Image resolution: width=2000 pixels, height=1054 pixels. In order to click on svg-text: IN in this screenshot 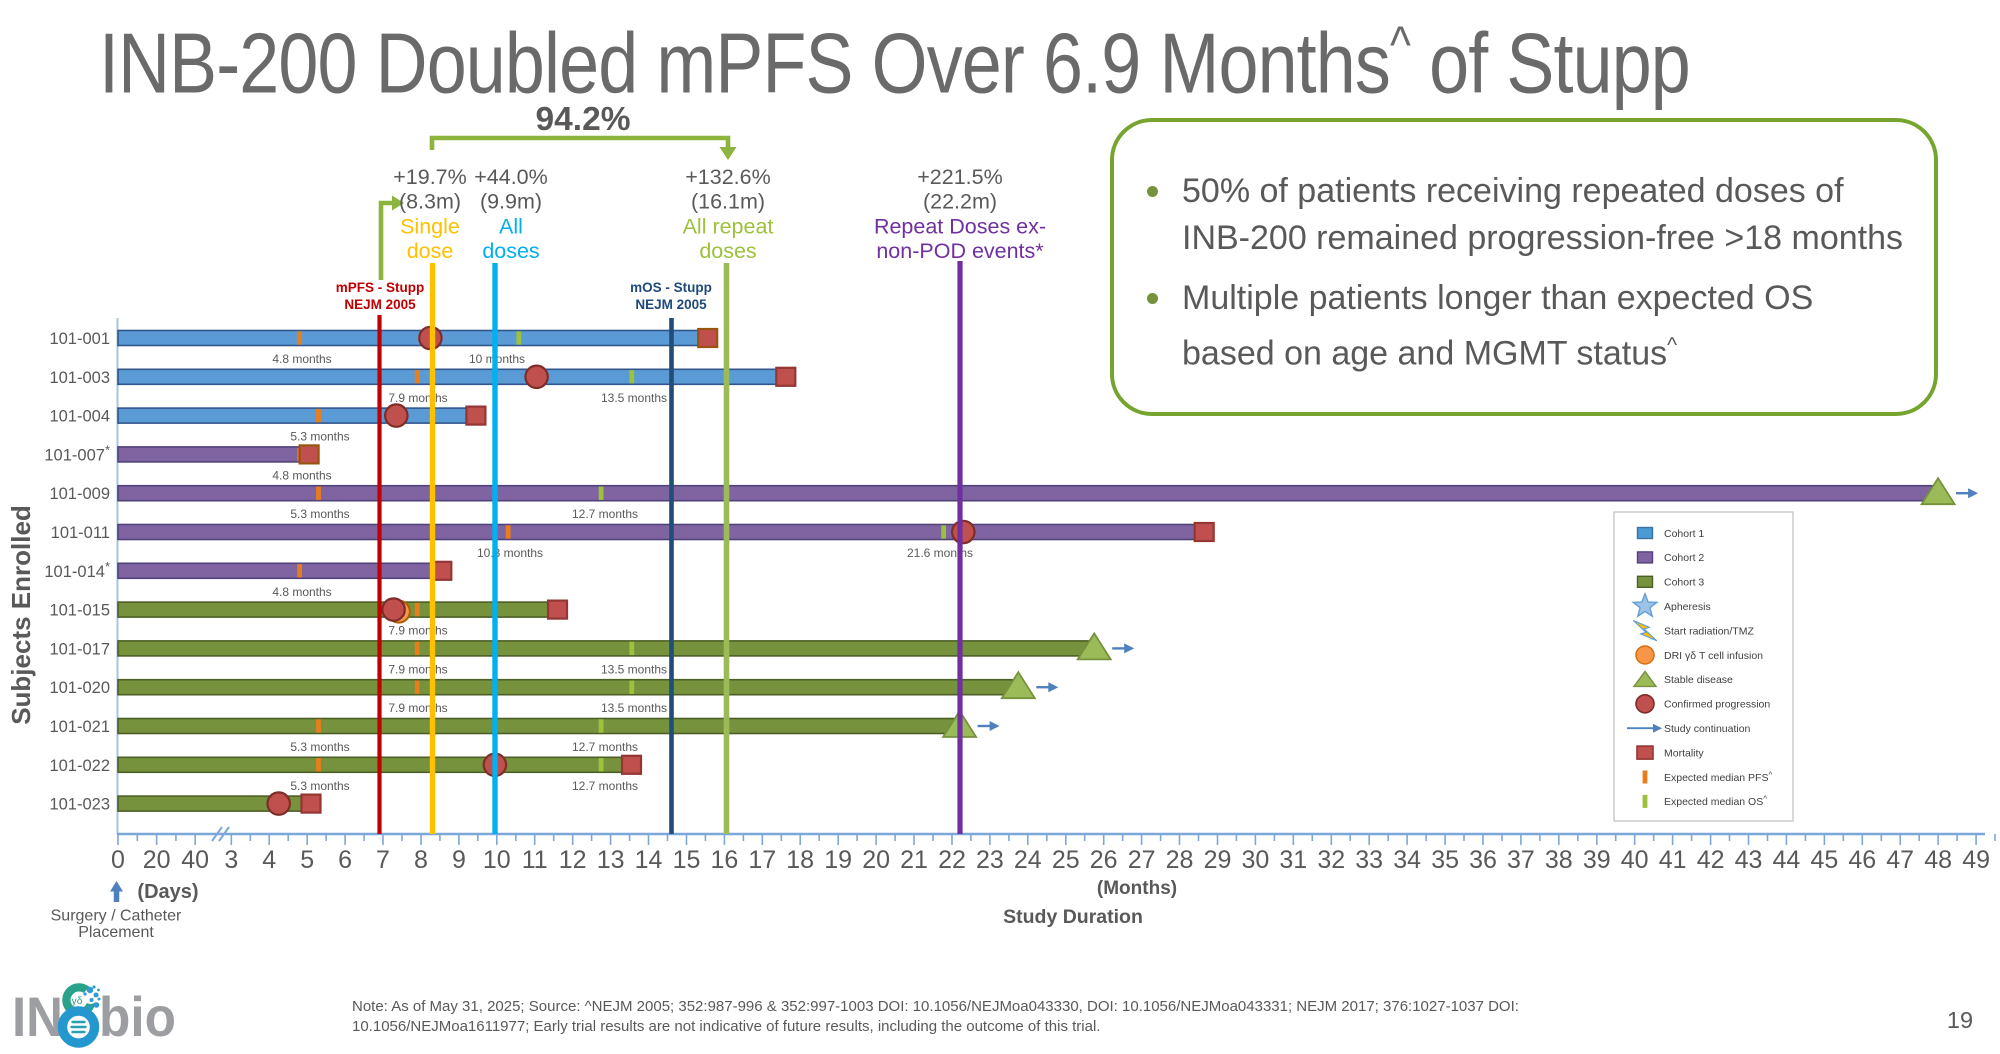, I will do `click(37, 1016)`.